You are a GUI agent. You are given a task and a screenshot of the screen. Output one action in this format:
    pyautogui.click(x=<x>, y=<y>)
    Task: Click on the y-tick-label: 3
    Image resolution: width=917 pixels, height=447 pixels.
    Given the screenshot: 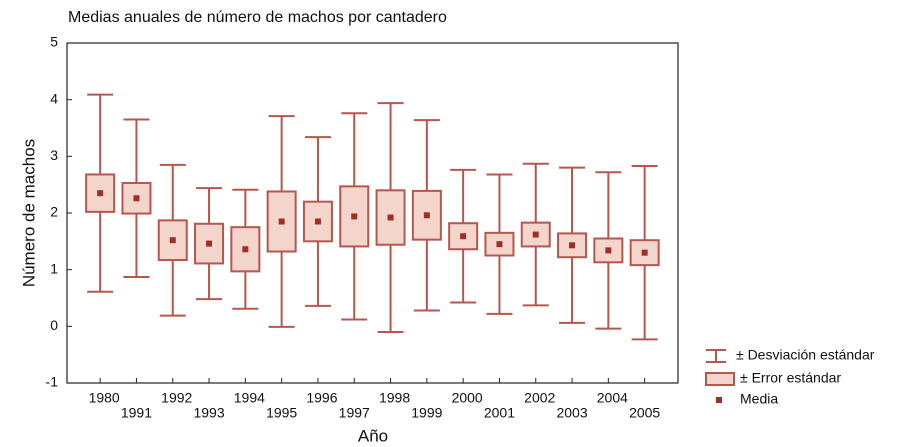 What is the action you would take?
    pyautogui.click(x=54, y=155)
    